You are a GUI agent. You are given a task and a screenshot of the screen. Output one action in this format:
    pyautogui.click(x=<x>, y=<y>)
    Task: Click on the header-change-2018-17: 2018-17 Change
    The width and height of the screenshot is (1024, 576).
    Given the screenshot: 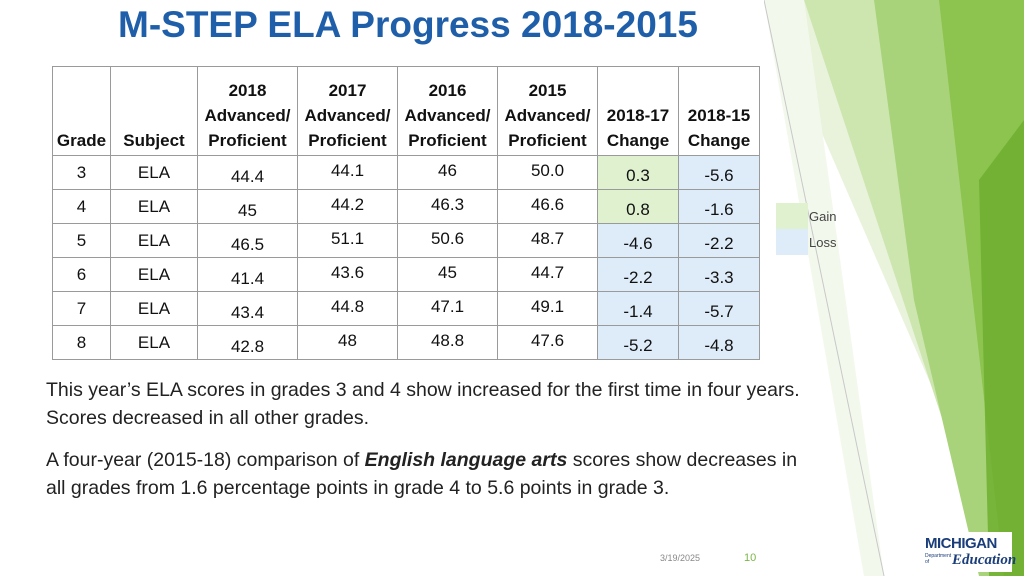 What is the action you would take?
    pyautogui.click(x=638, y=111)
    